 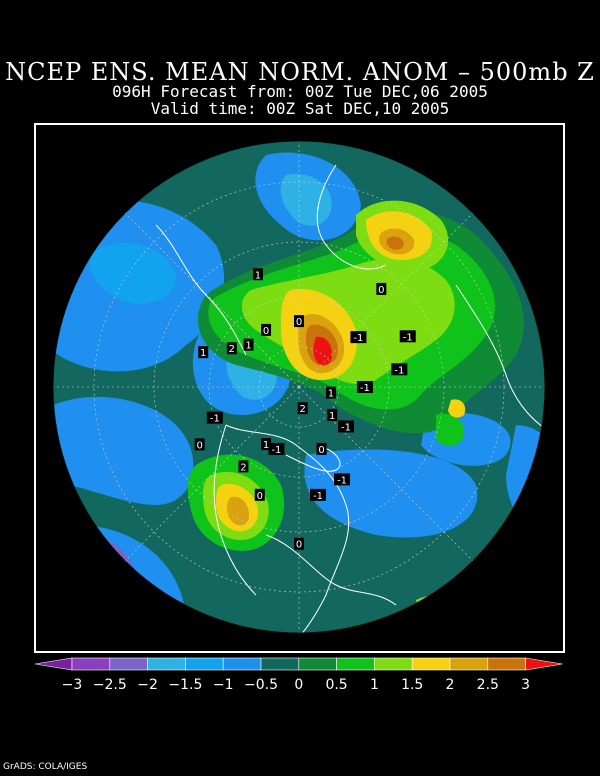 What do you see at coordinates (53, 664) in the screenshot?
I see `colorbar-arrow-left` at bounding box center [53, 664].